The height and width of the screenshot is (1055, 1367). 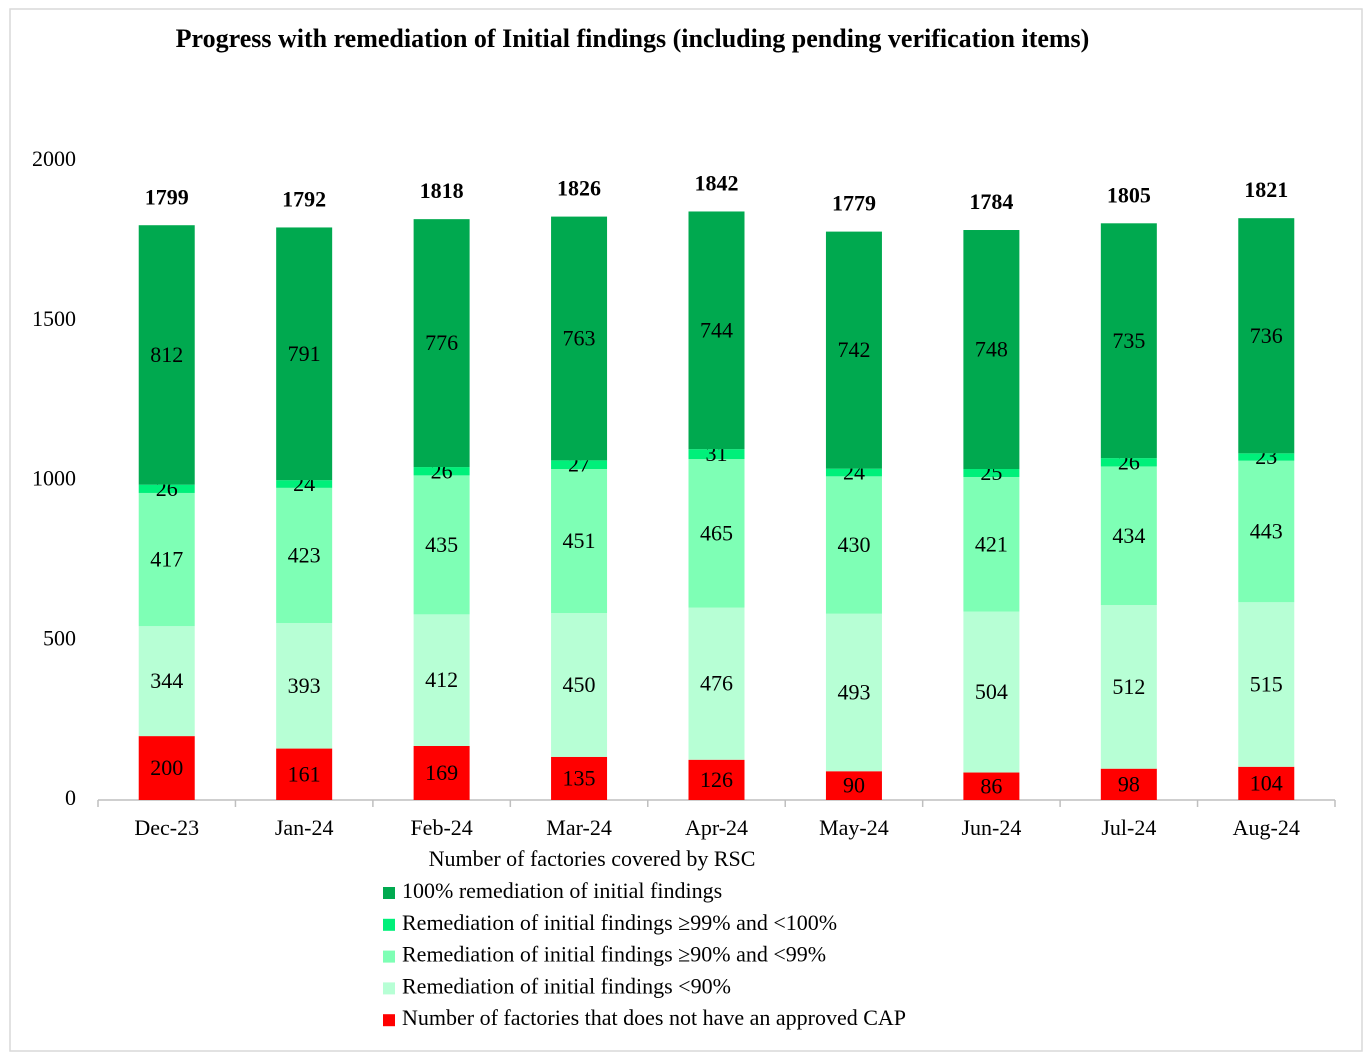 What do you see at coordinates (1129, 194) in the screenshot?
I see `total-label: 1805` at bounding box center [1129, 194].